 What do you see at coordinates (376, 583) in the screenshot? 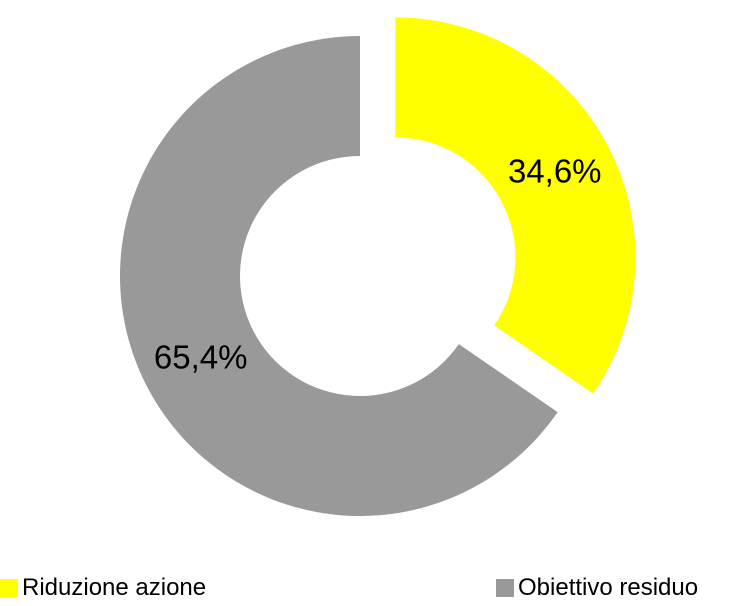
I see `chart-legend: Riduzione azione Obiettivo residuo` at bounding box center [376, 583].